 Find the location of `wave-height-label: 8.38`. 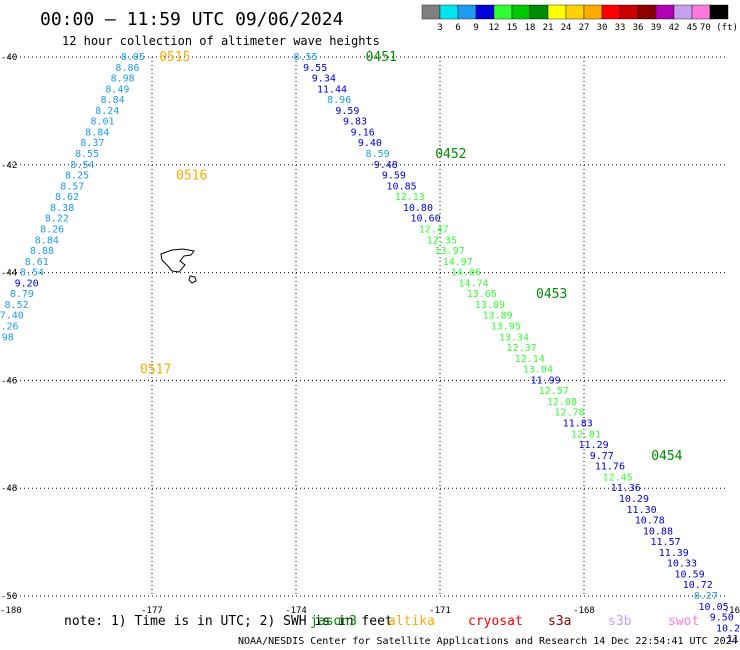

wave-height-label: 8.38 is located at coordinates (62, 208).